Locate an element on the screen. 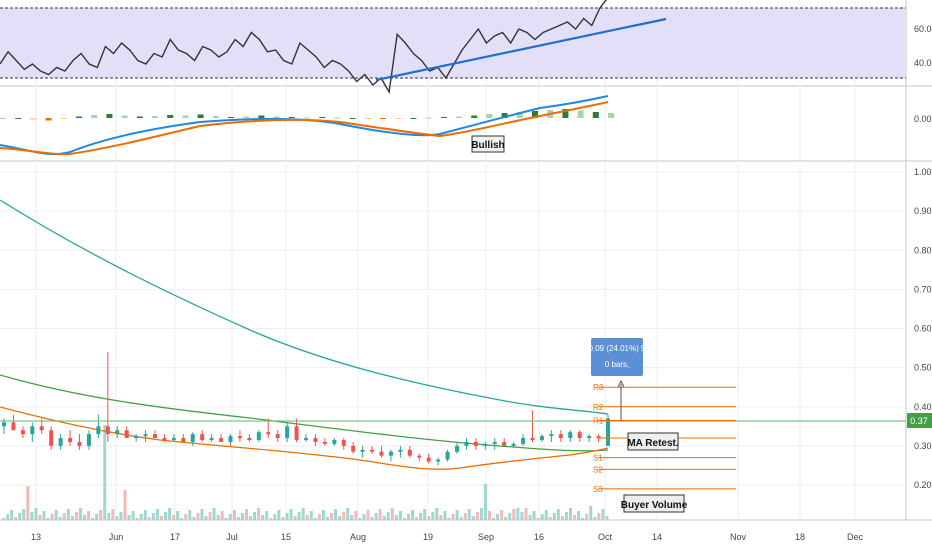 Image resolution: width=932 pixels, height=550 pixels. pivot-label: R3 is located at coordinates (598, 387).